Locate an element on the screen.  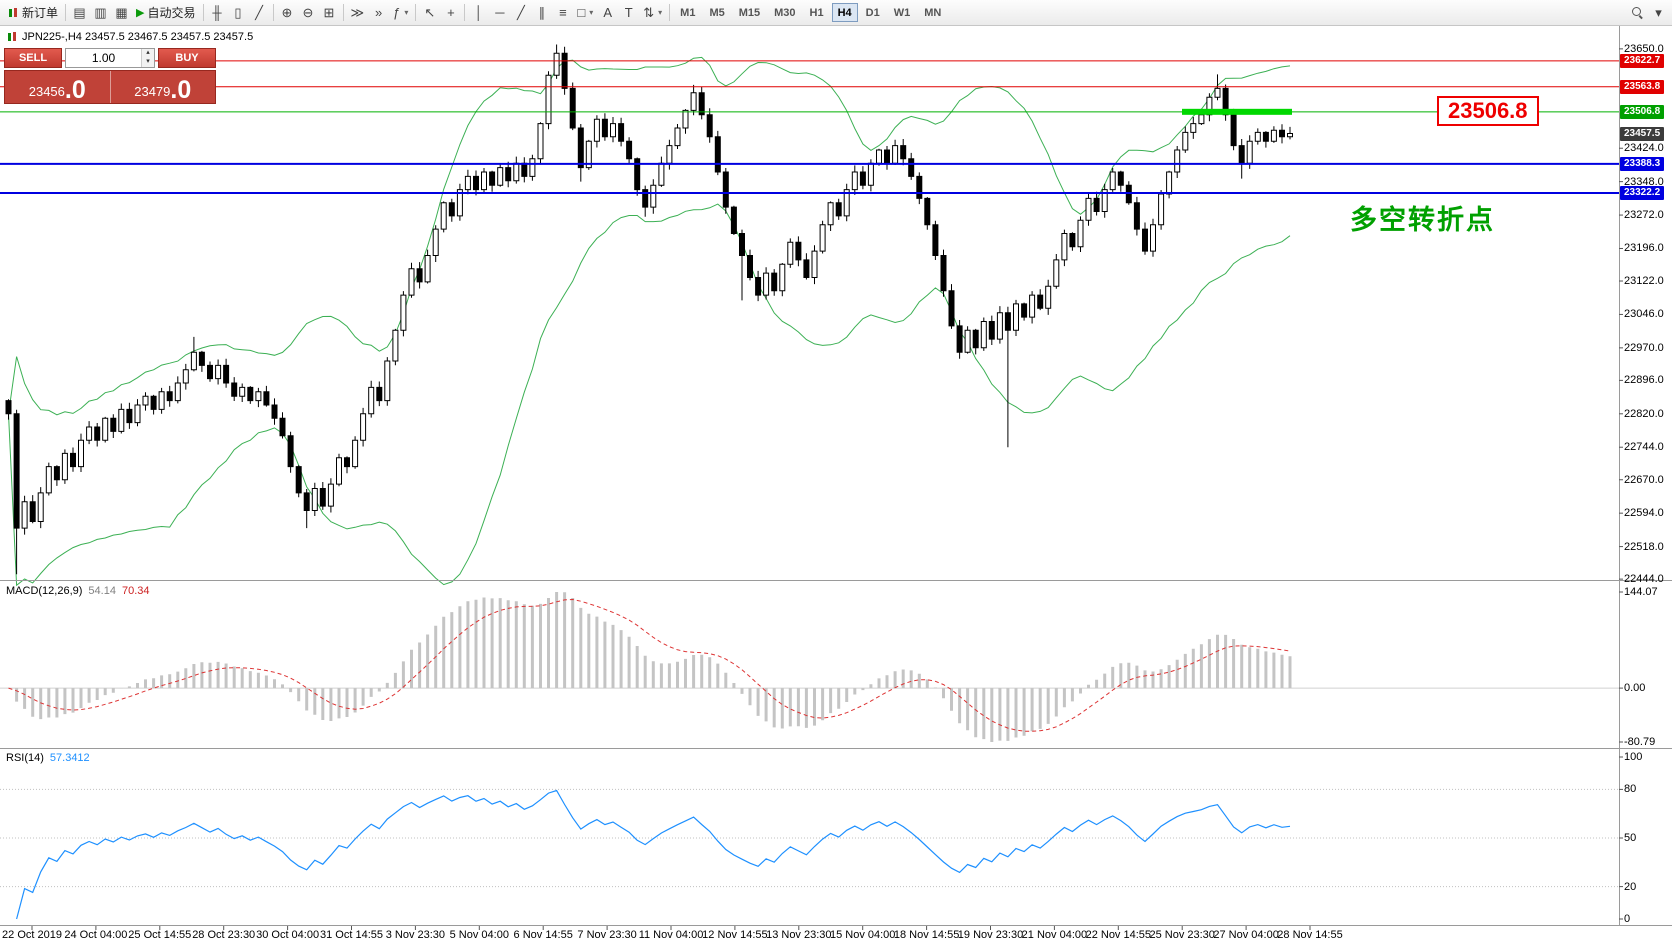
sell-price-button: 23456.0 is located at coordinates (57, 87).